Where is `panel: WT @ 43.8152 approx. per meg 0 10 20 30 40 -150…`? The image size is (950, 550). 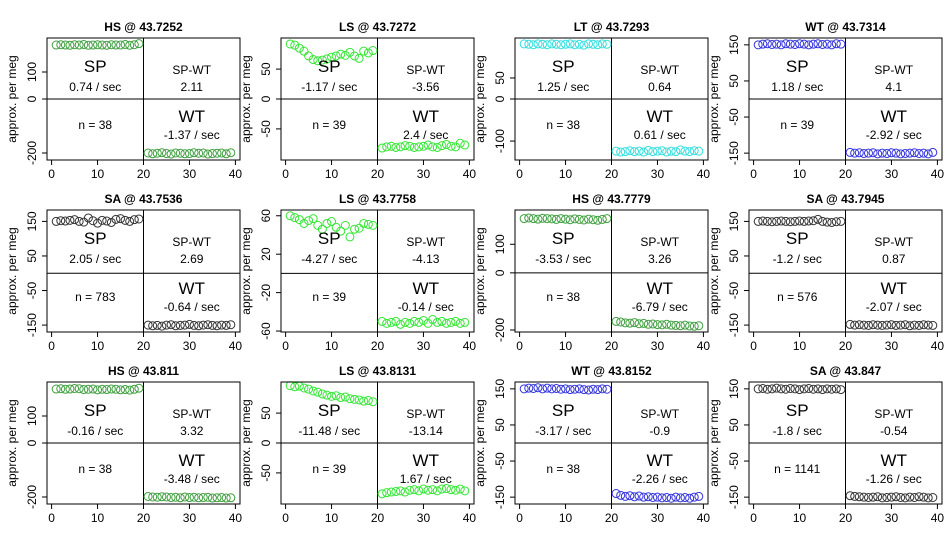
panel: WT @ 43.8152 approx. per meg 0 10 20 30 40 -150… is located at coordinates (591, 444).